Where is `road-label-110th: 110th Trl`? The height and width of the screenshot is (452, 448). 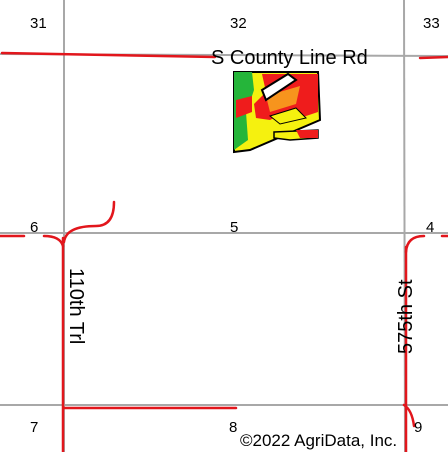
road-label-110th: 110th Trl is located at coordinates (76, 306).